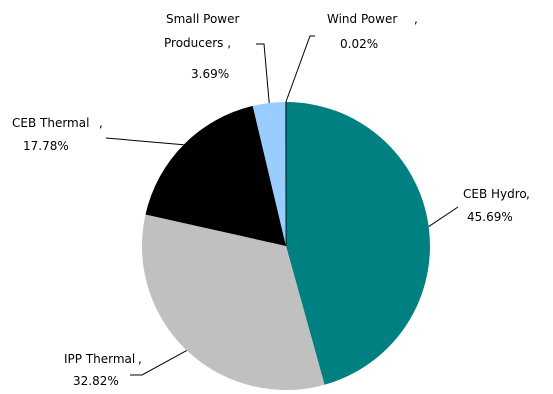 Image resolution: width=553 pixels, height=394 pixels. I want to click on label-ippthermal-name: IPP Thermal, so click(99, 359).